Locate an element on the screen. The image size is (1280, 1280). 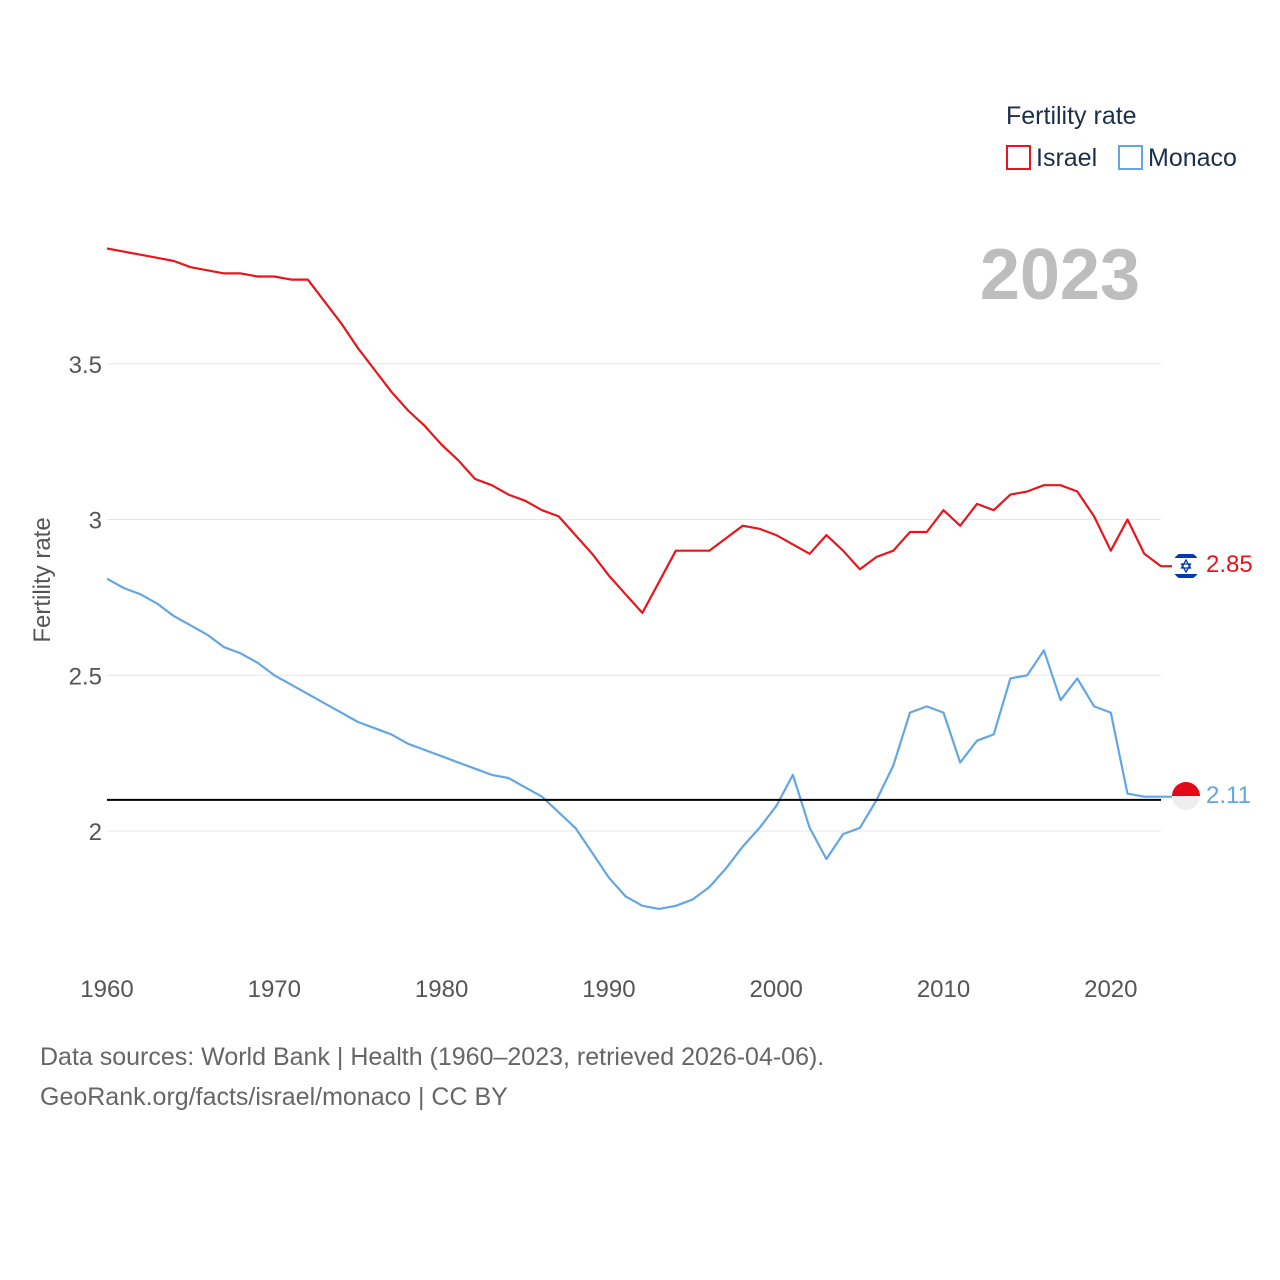
israel-flag-icon is located at coordinates (1186, 566).